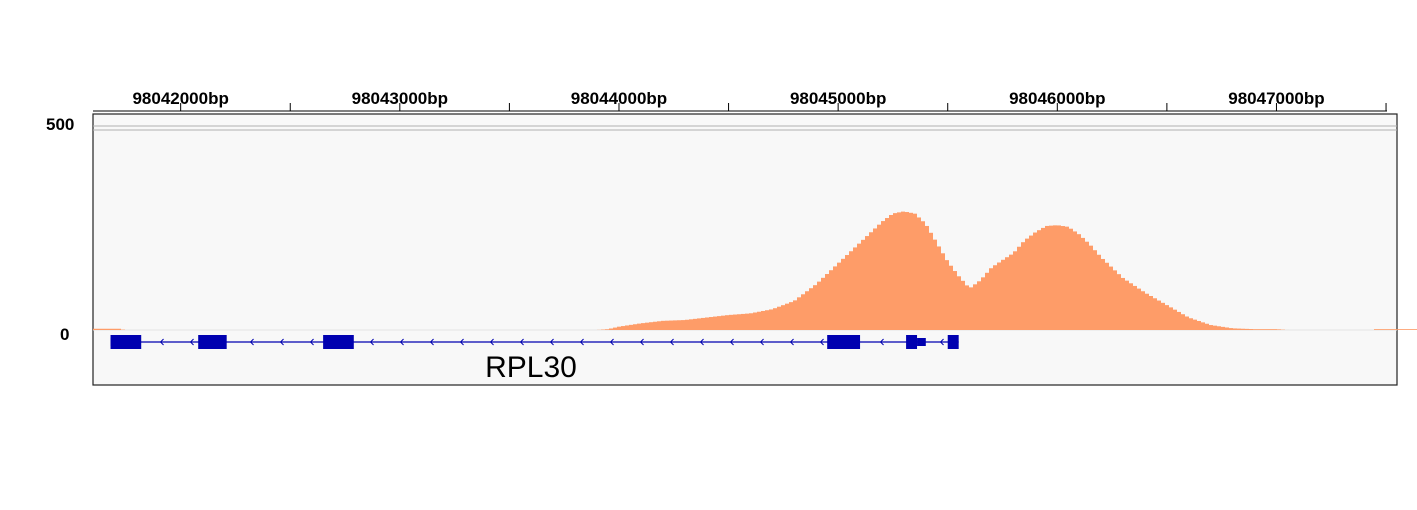 The width and height of the screenshot is (1417, 510). What do you see at coordinates (838, 98) in the screenshot?
I see `tick-label: 98045000bp` at bounding box center [838, 98].